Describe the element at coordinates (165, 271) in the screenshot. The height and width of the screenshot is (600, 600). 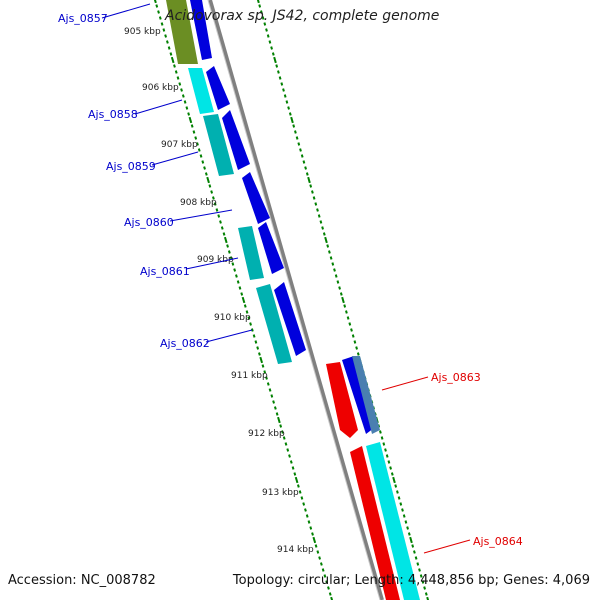
I see `gene-label: Ajs_0861` at that location.